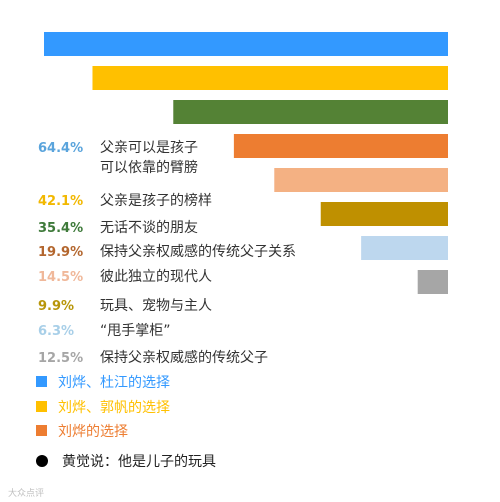 Image resolution: width=500 pixels, height=502 pixels. What do you see at coordinates (114, 407) in the screenshot?
I see `legend-label-1: 刘烨、郭帆的选择` at bounding box center [114, 407].